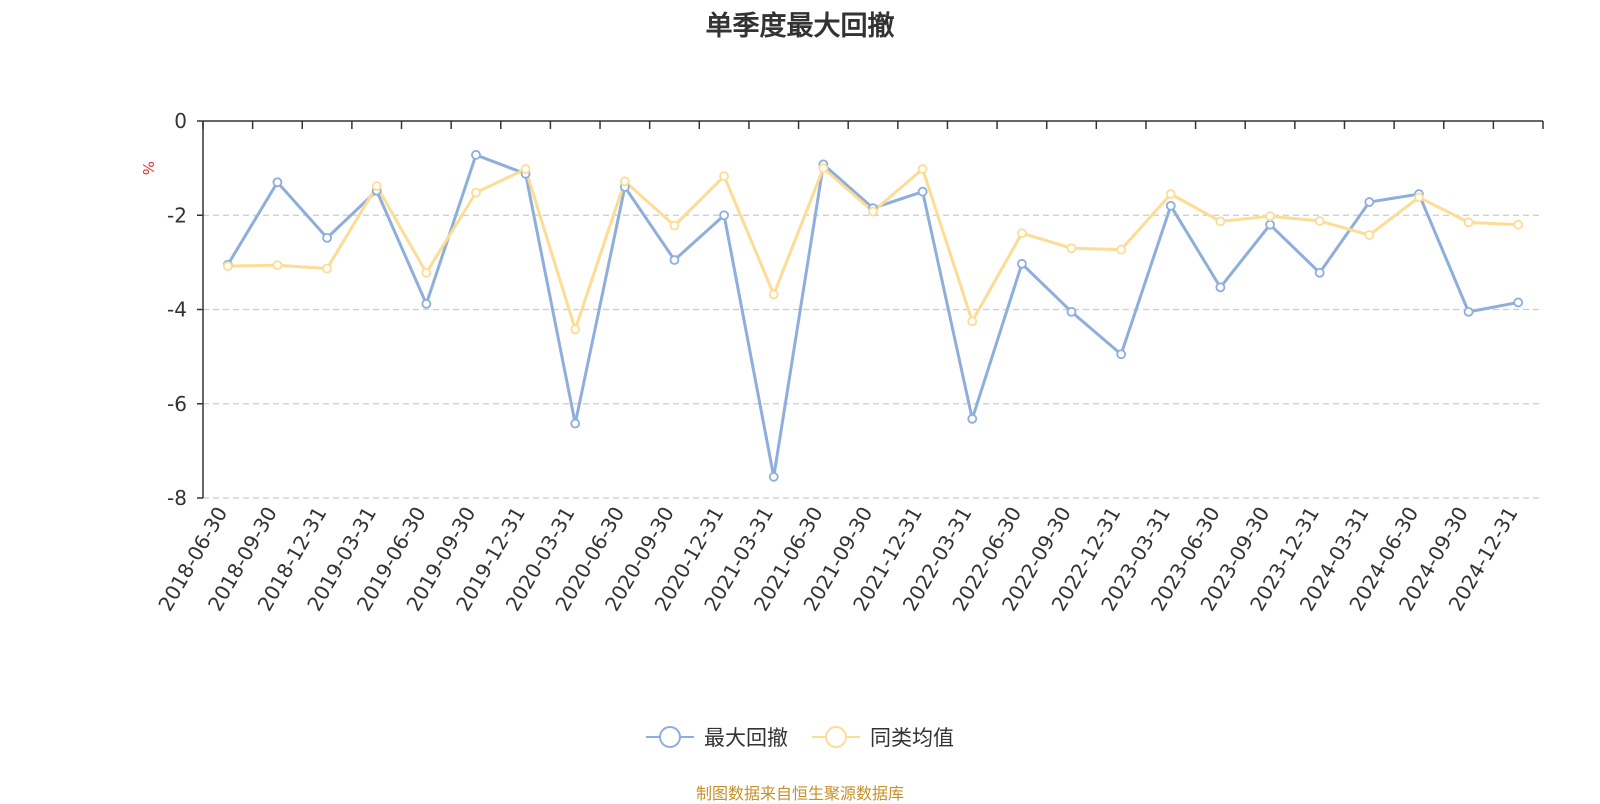  Describe the element at coordinates (799, 793) in the screenshot. I see `source-note: 制图数据来自恒生聚源数据库` at that location.